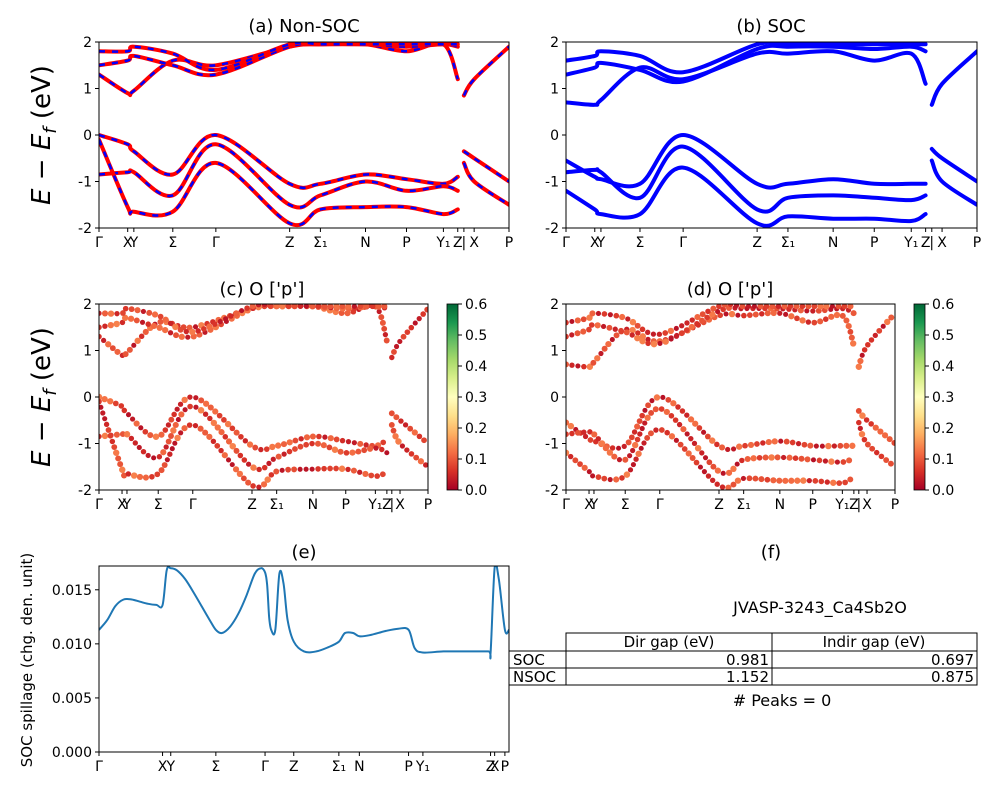  What do you see at coordinates (743, 505) in the screenshot?
I see `x-tick-label: Σ₁` at bounding box center [743, 505].